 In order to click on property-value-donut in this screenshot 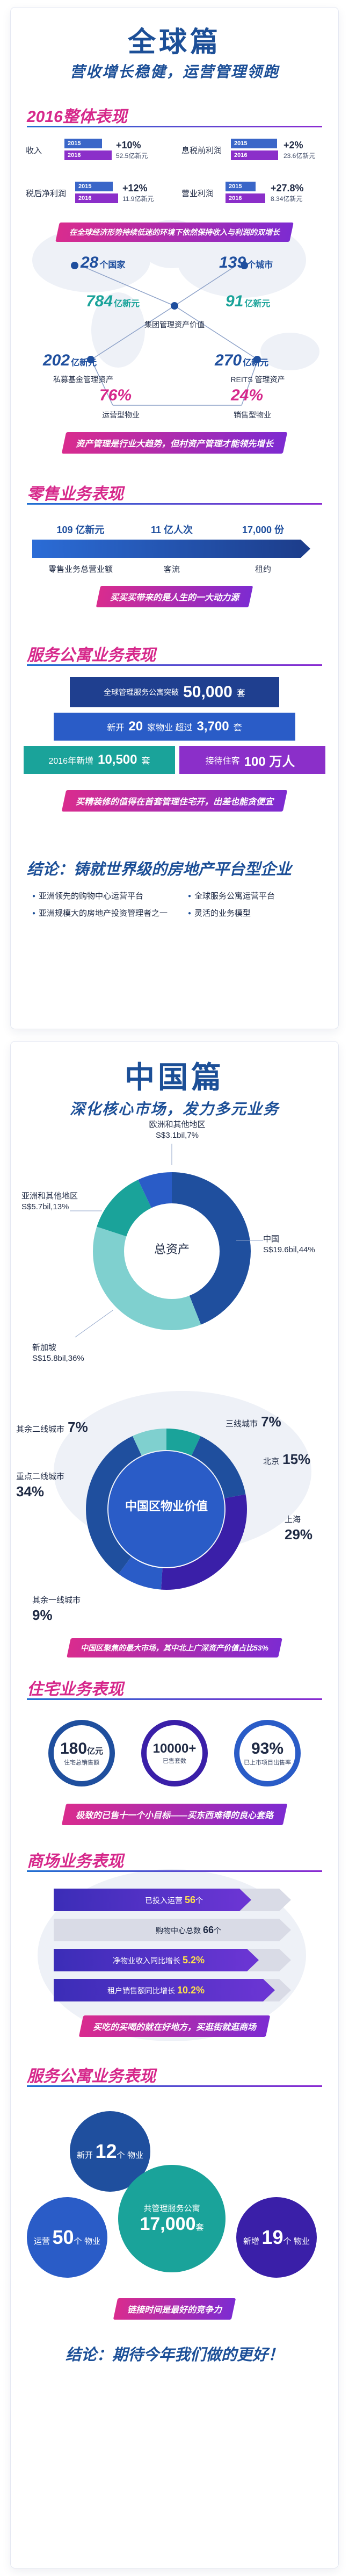, I will do `click(167, 1509)`.